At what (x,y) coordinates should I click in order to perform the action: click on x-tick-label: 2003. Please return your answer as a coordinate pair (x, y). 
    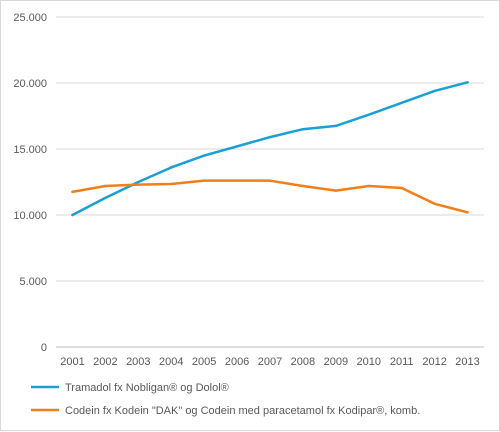
    Looking at the image, I should click on (138, 362).